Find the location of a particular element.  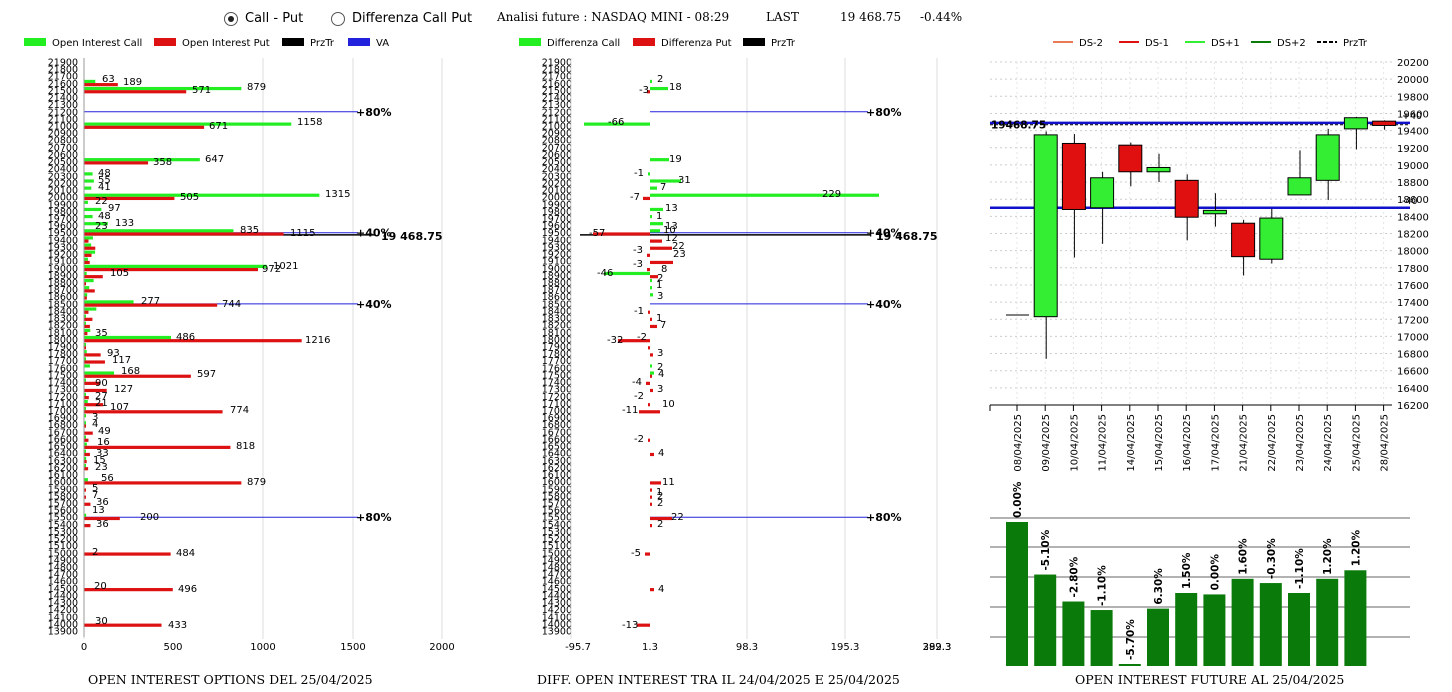

y-tick-label: 17400 is located at coordinates (1413, 303).